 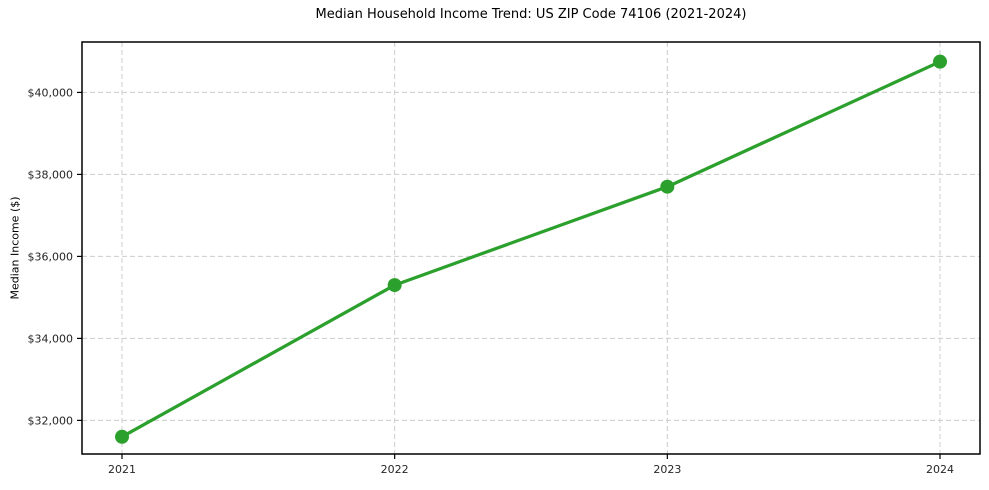 I want to click on x-tick-label: 2022, so click(x=395, y=469).